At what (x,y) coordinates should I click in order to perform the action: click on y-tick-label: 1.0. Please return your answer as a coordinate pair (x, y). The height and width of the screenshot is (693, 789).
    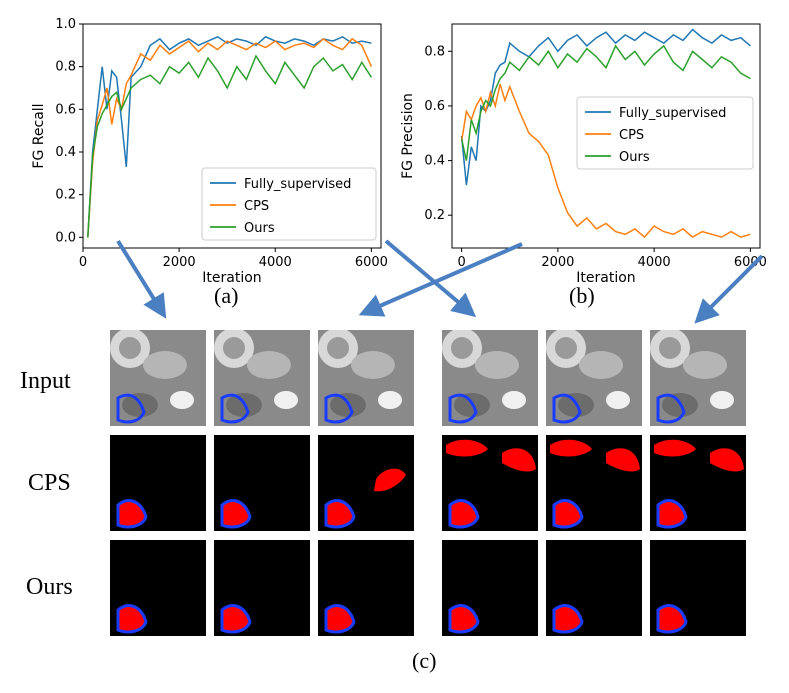
    Looking at the image, I should click on (65, 24).